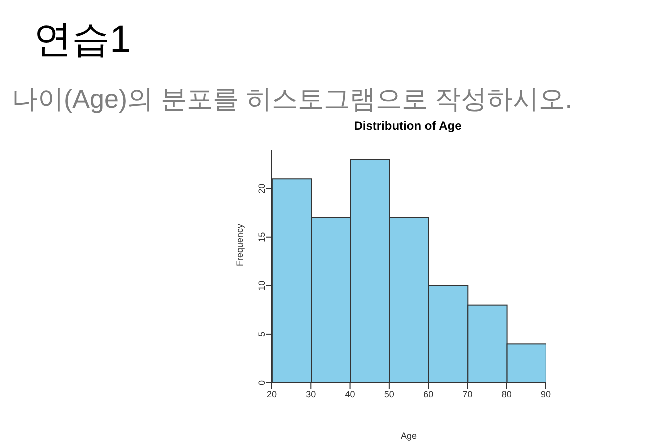 The width and height of the screenshot is (645, 447). I want to click on text: 연습1, so click(83, 40).